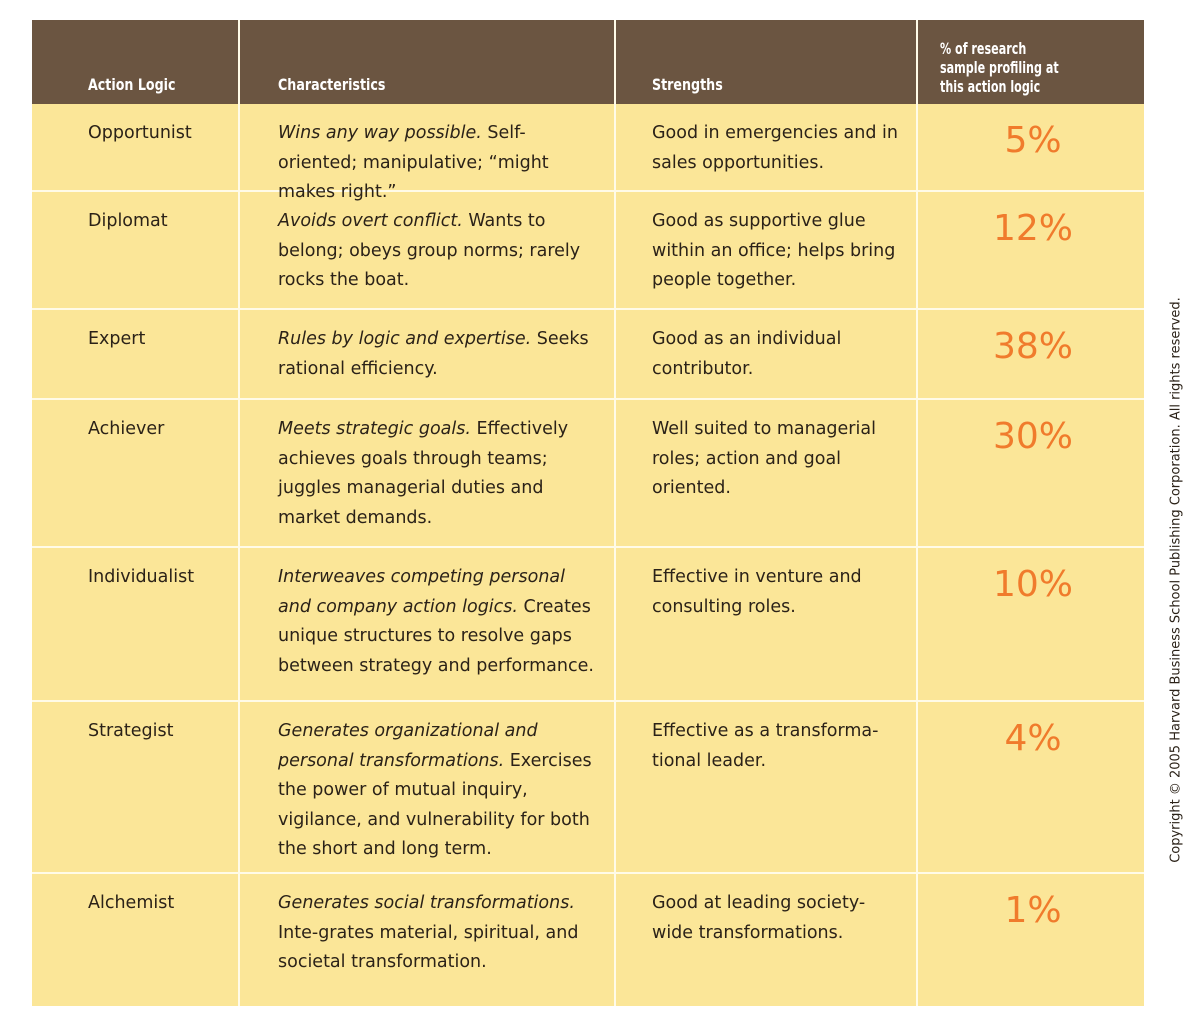 This screenshot has width=1200, height=1030. Describe the element at coordinates (135, 251) in the screenshot. I see `action-logic-name: Diplomat` at that location.